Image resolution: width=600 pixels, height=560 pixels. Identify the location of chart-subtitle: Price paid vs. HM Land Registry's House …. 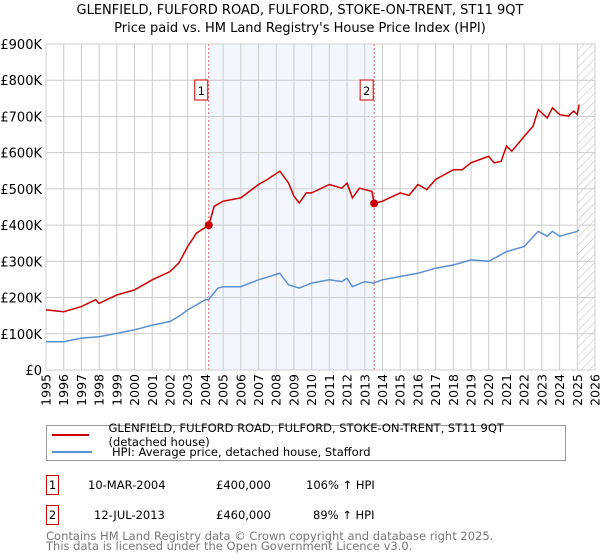
(300, 28).